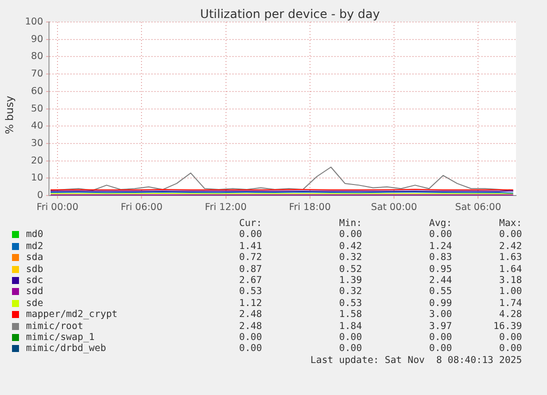 This screenshot has height=395, width=547. What do you see at coordinates (510, 269) in the screenshot?
I see `text: 1.64` at bounding box center [510, 269].